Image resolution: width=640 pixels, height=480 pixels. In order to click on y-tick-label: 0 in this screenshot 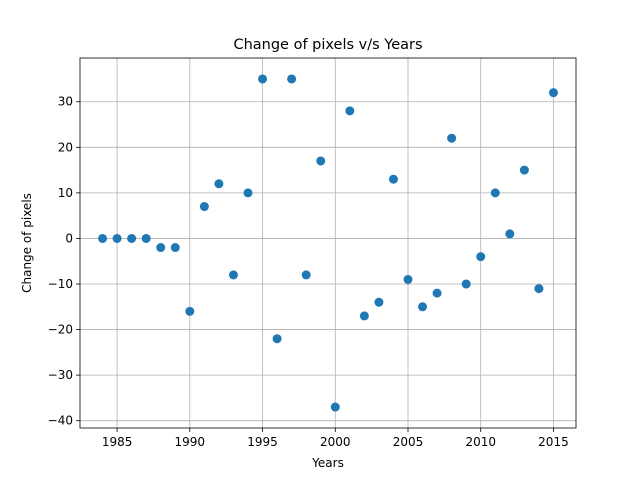, I will do `click(69, 238)`.